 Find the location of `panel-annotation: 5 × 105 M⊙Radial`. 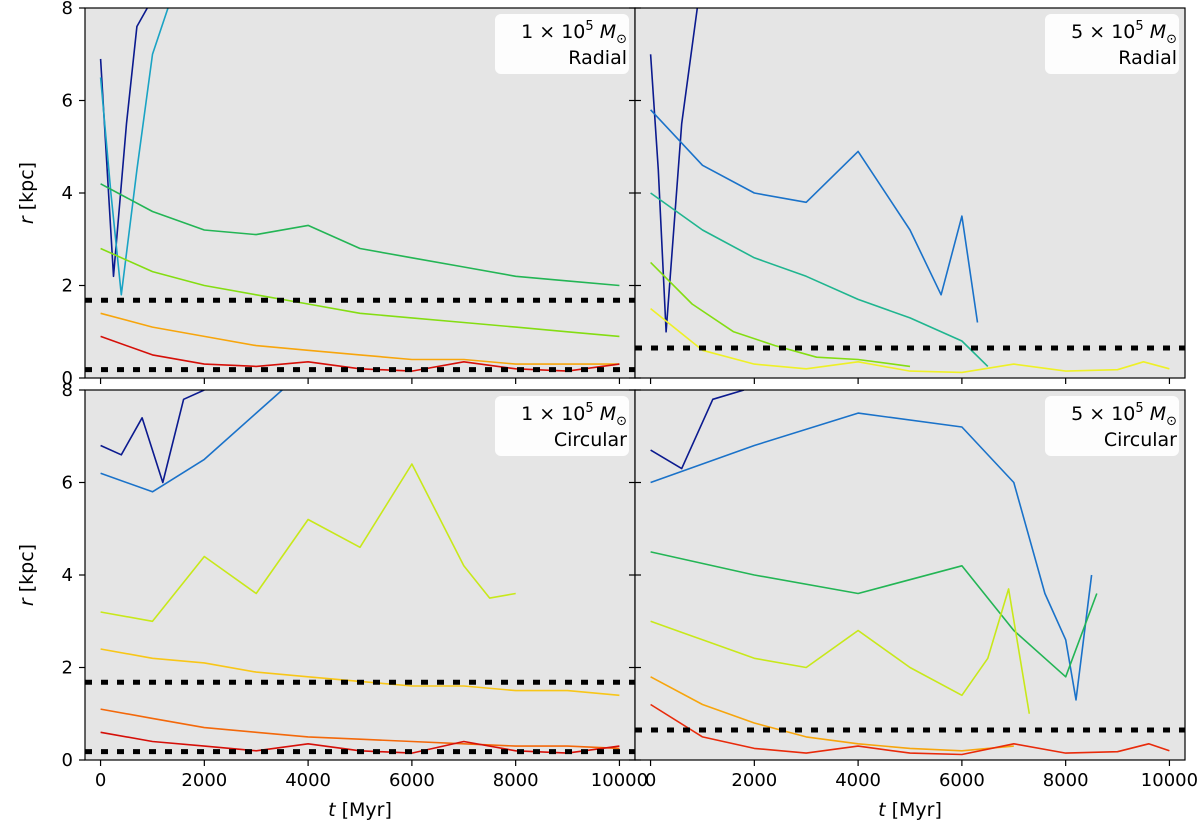

panel-annotation: 5 × 105 M⊙Radial is located at coordinates (1112, 44).